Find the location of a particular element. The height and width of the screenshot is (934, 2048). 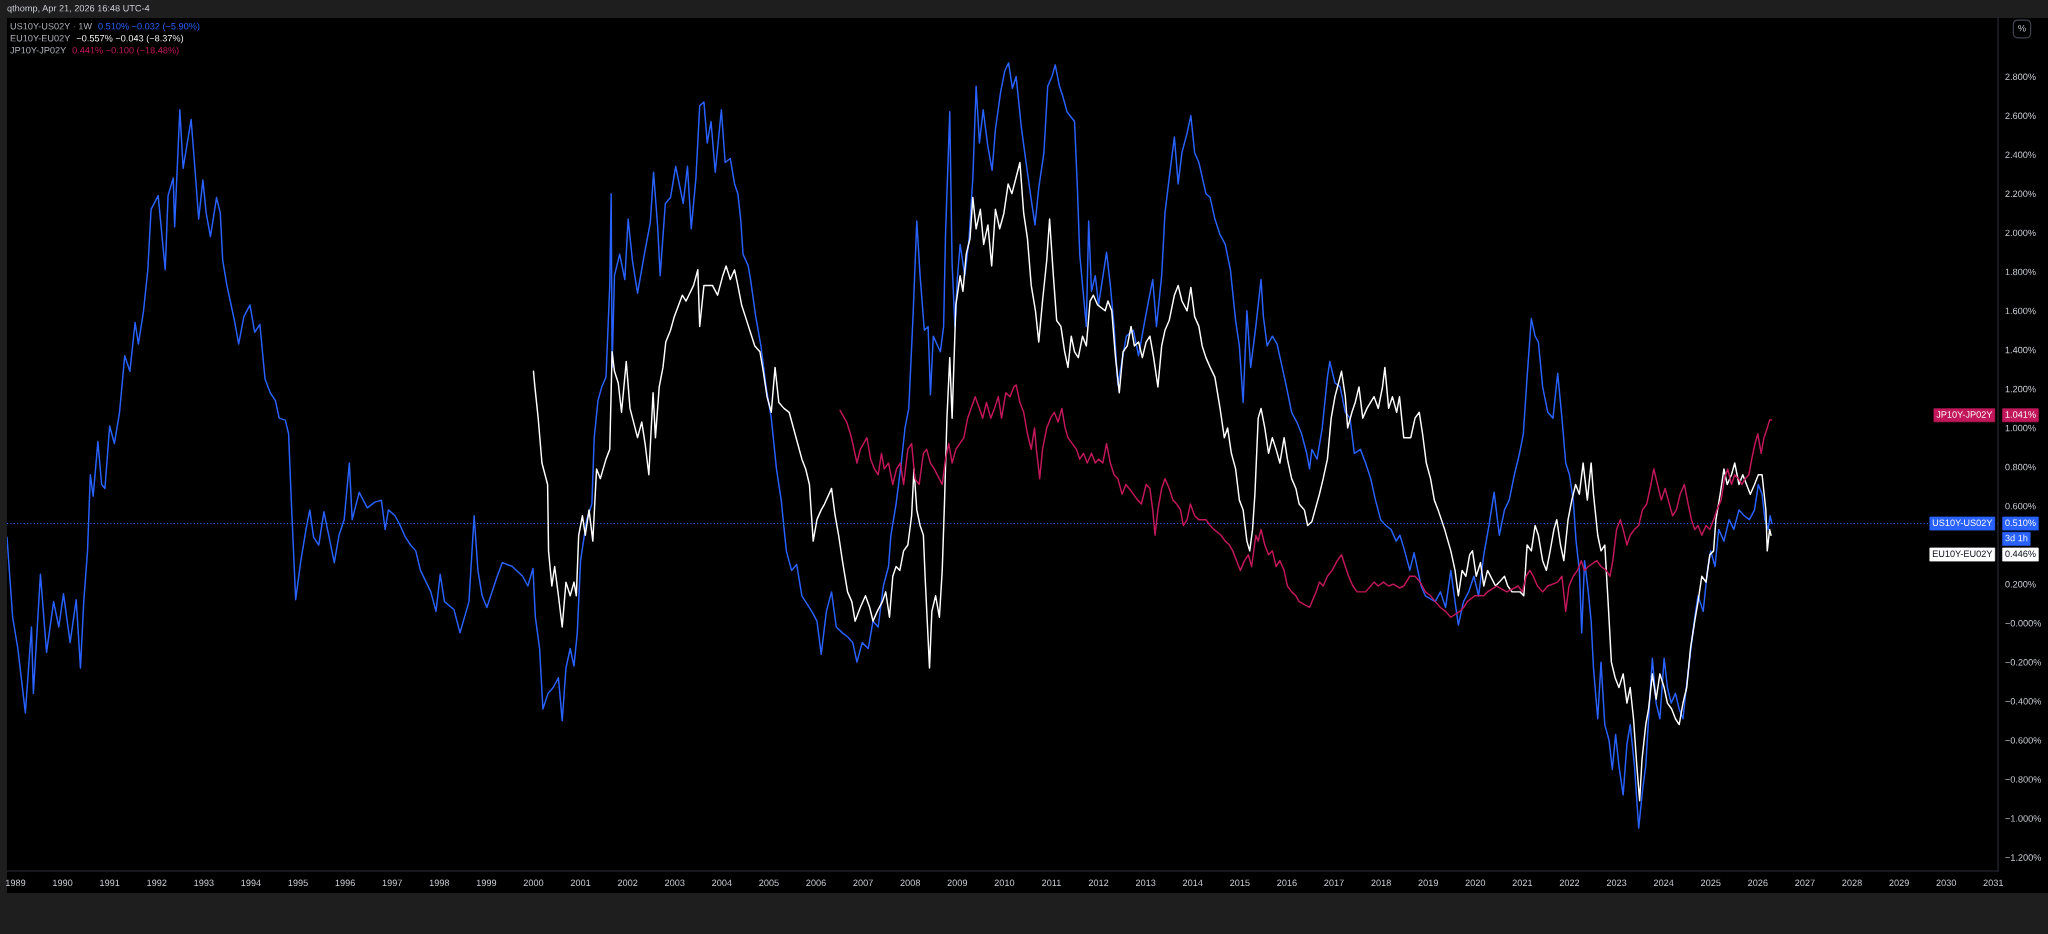

legend-label: EU10Y-EU02Y is located at coordinates (1962, 553).